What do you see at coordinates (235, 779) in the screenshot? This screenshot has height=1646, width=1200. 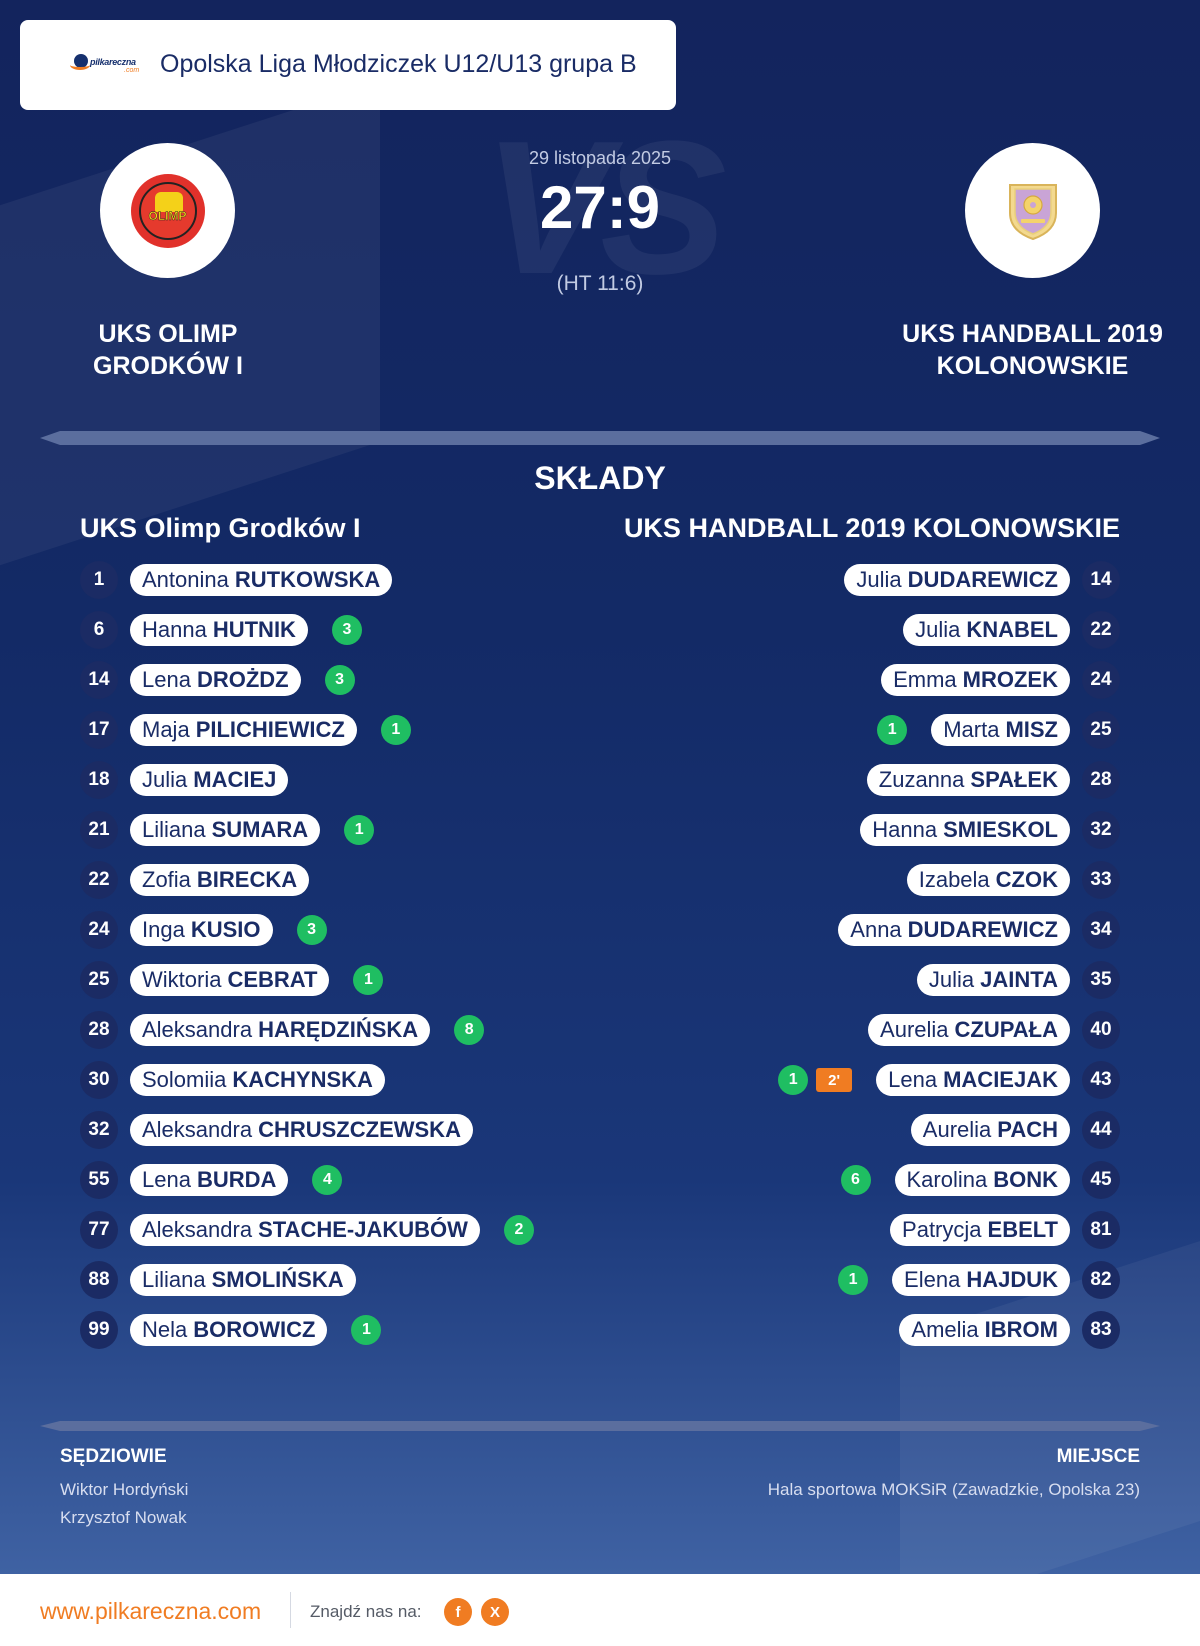 I see `player-last-name: MACIEJ` at bounding box center [235, 779].